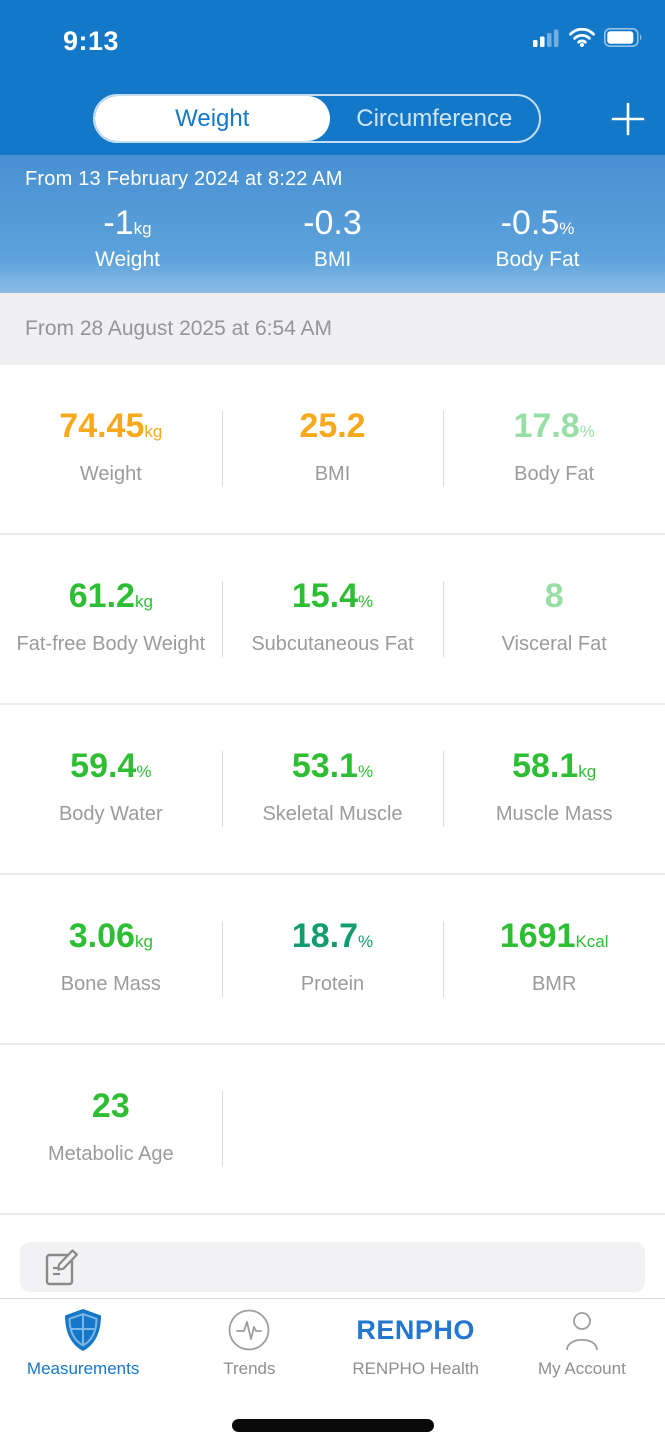 This screenshot has height=1440, width=665. Describe the element at coordinates (110, 984) in the screenshot. I see `metric-label: Bone Mass` at that location.